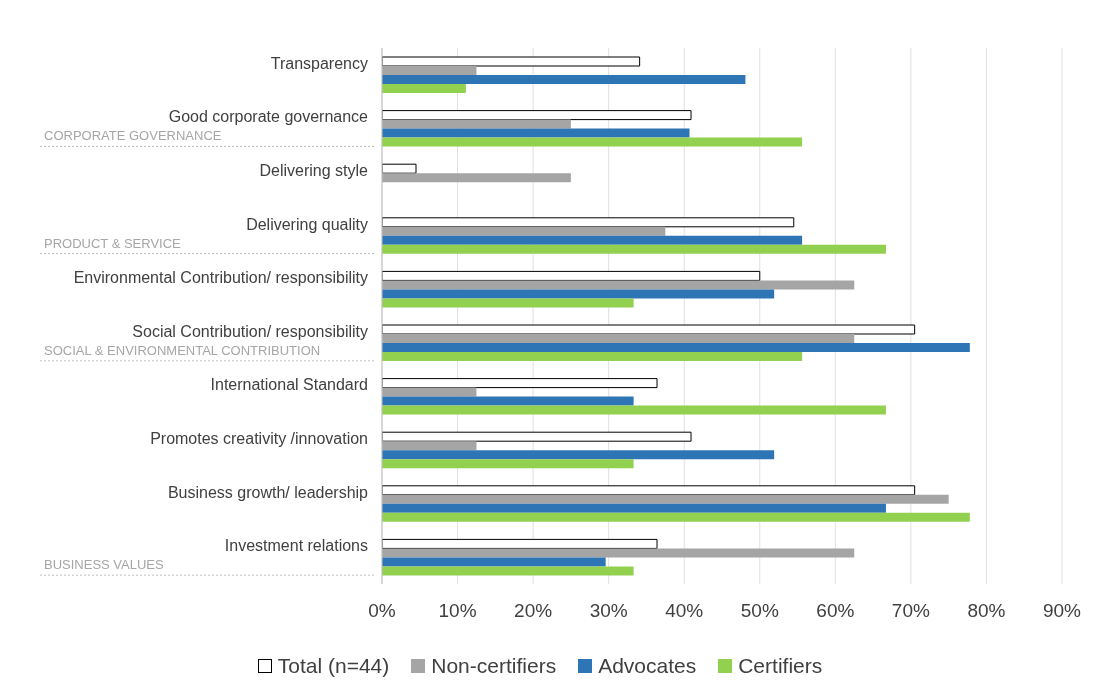  What do you see at coordinates (268, 117) in the screenshot?
I see `y-tick-label: Good corporate governance` at bounding box center [268, 117].